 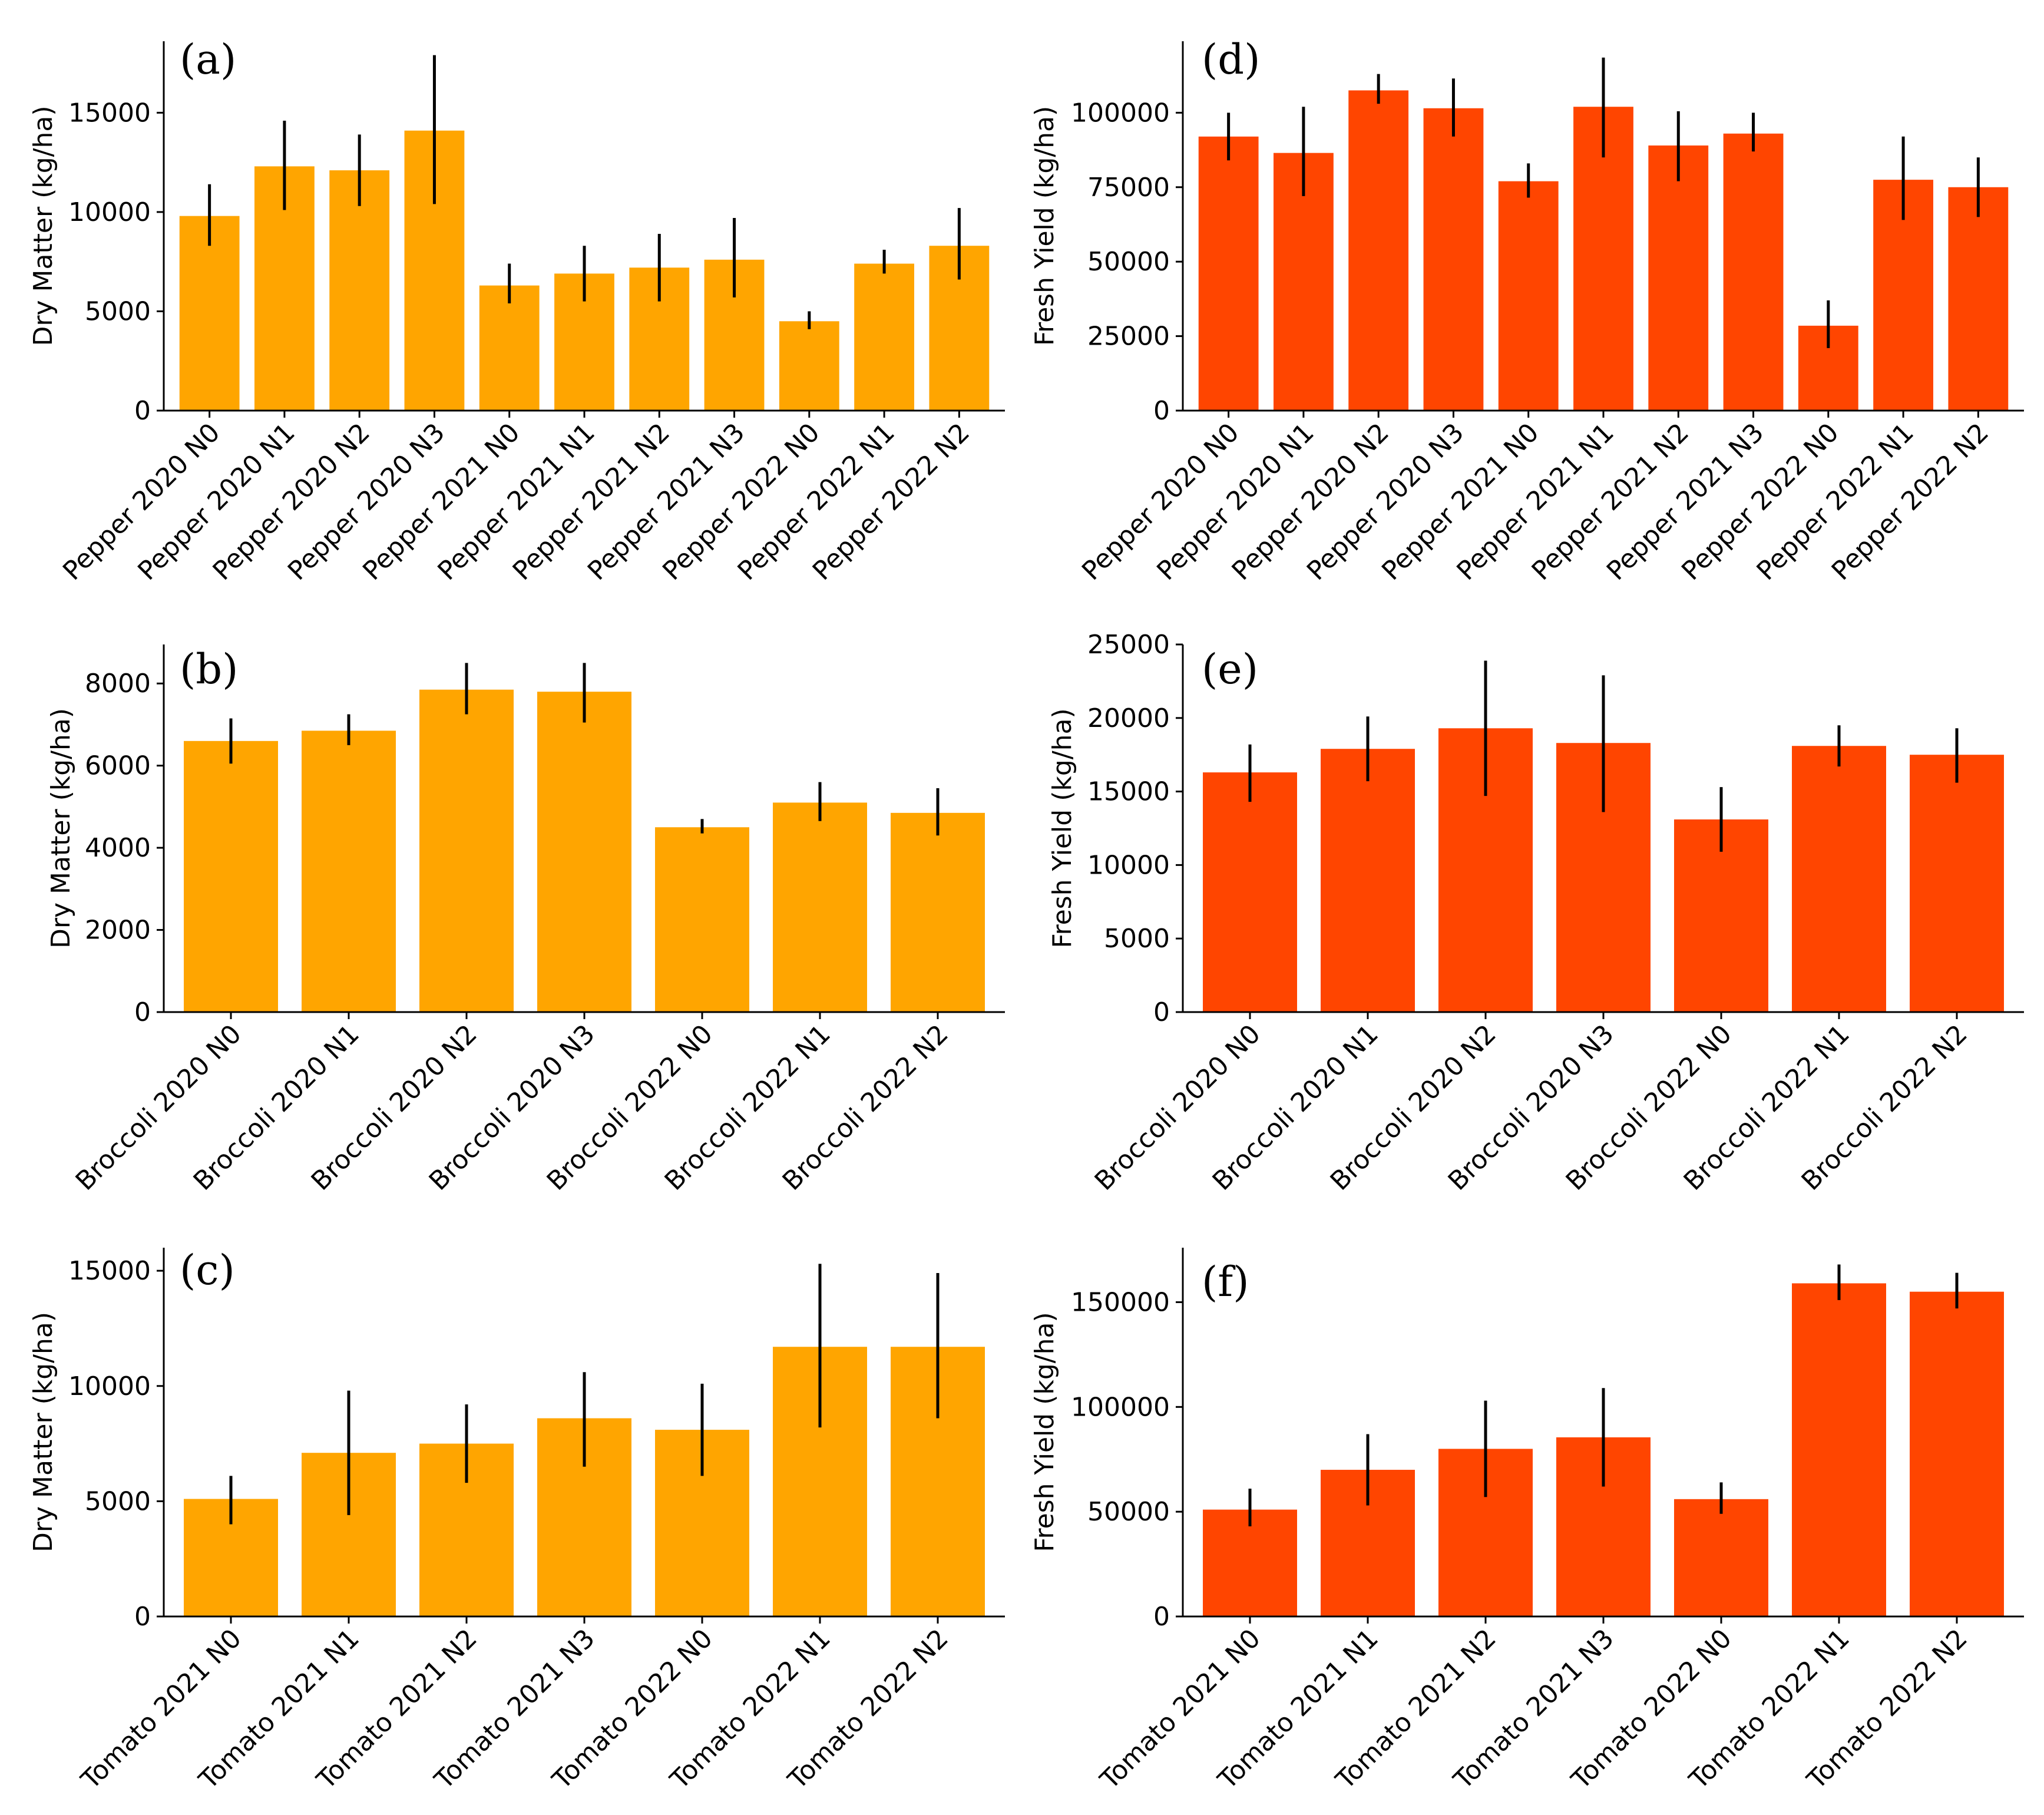 I want to click on y-tick-label: 150000, so click(x=1120, y=1302).